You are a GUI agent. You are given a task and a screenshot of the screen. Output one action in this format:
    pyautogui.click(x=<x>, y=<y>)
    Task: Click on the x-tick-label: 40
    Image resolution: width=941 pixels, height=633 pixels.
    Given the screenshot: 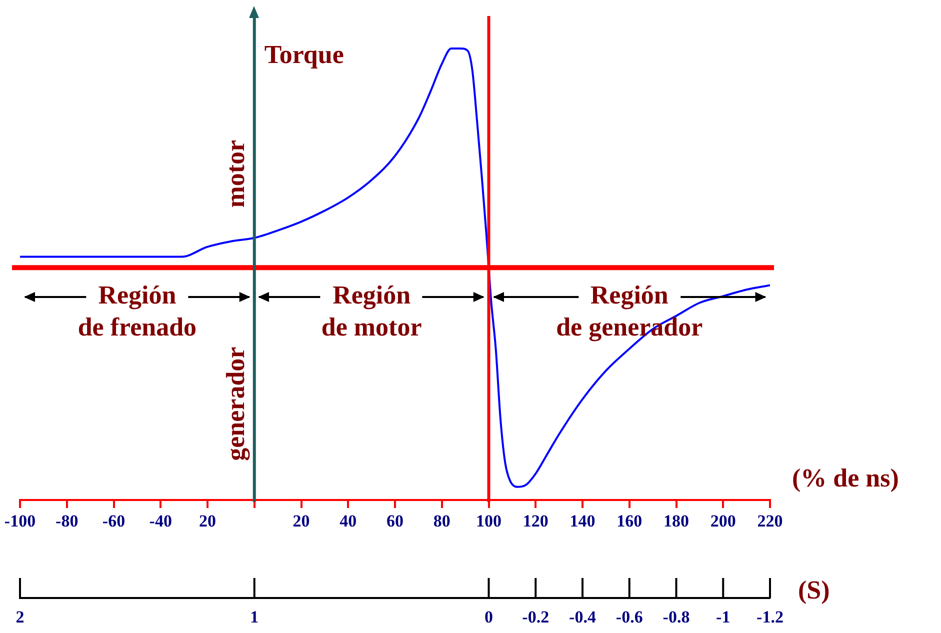 What is the action you would take?
    pyautogui.click(x=348, y=521)
    